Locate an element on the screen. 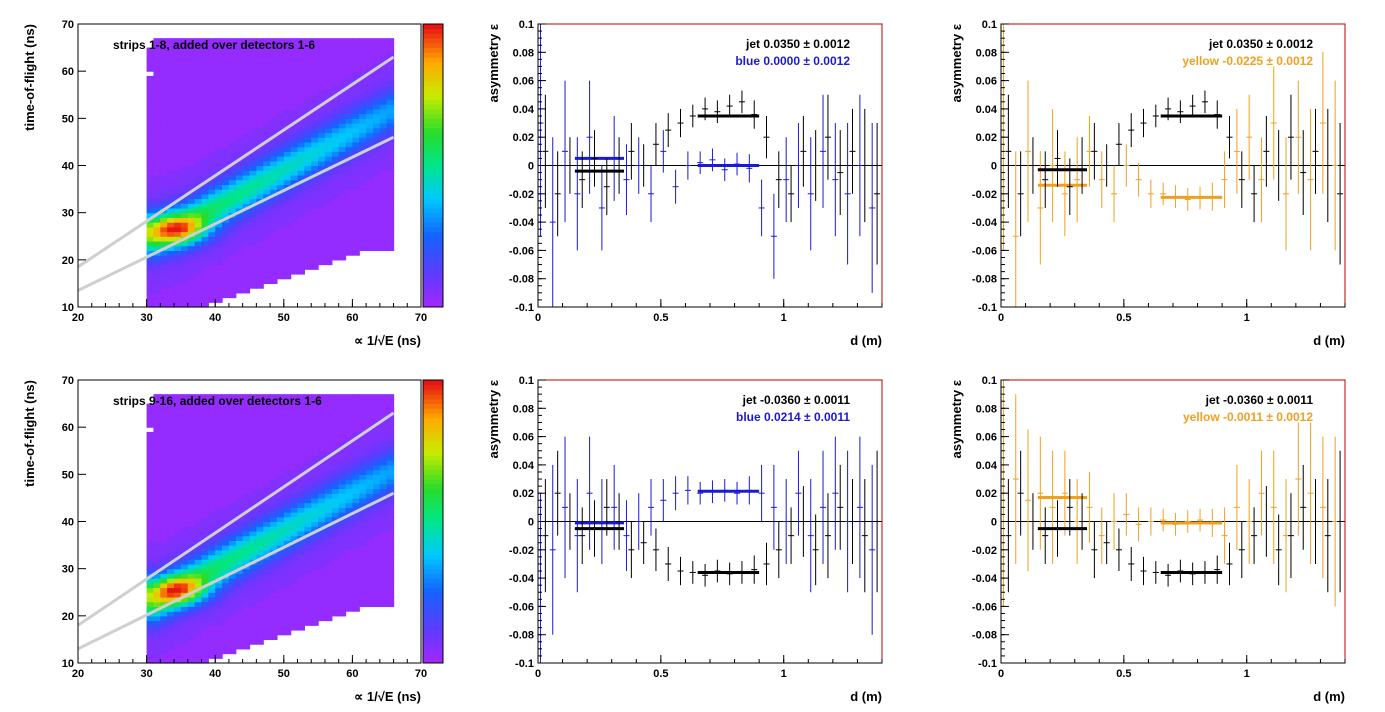 Image resolution: width=1385 pixels, height=712 pixels. x-axis-label: d (m) is located at coordinates (1329, 340).